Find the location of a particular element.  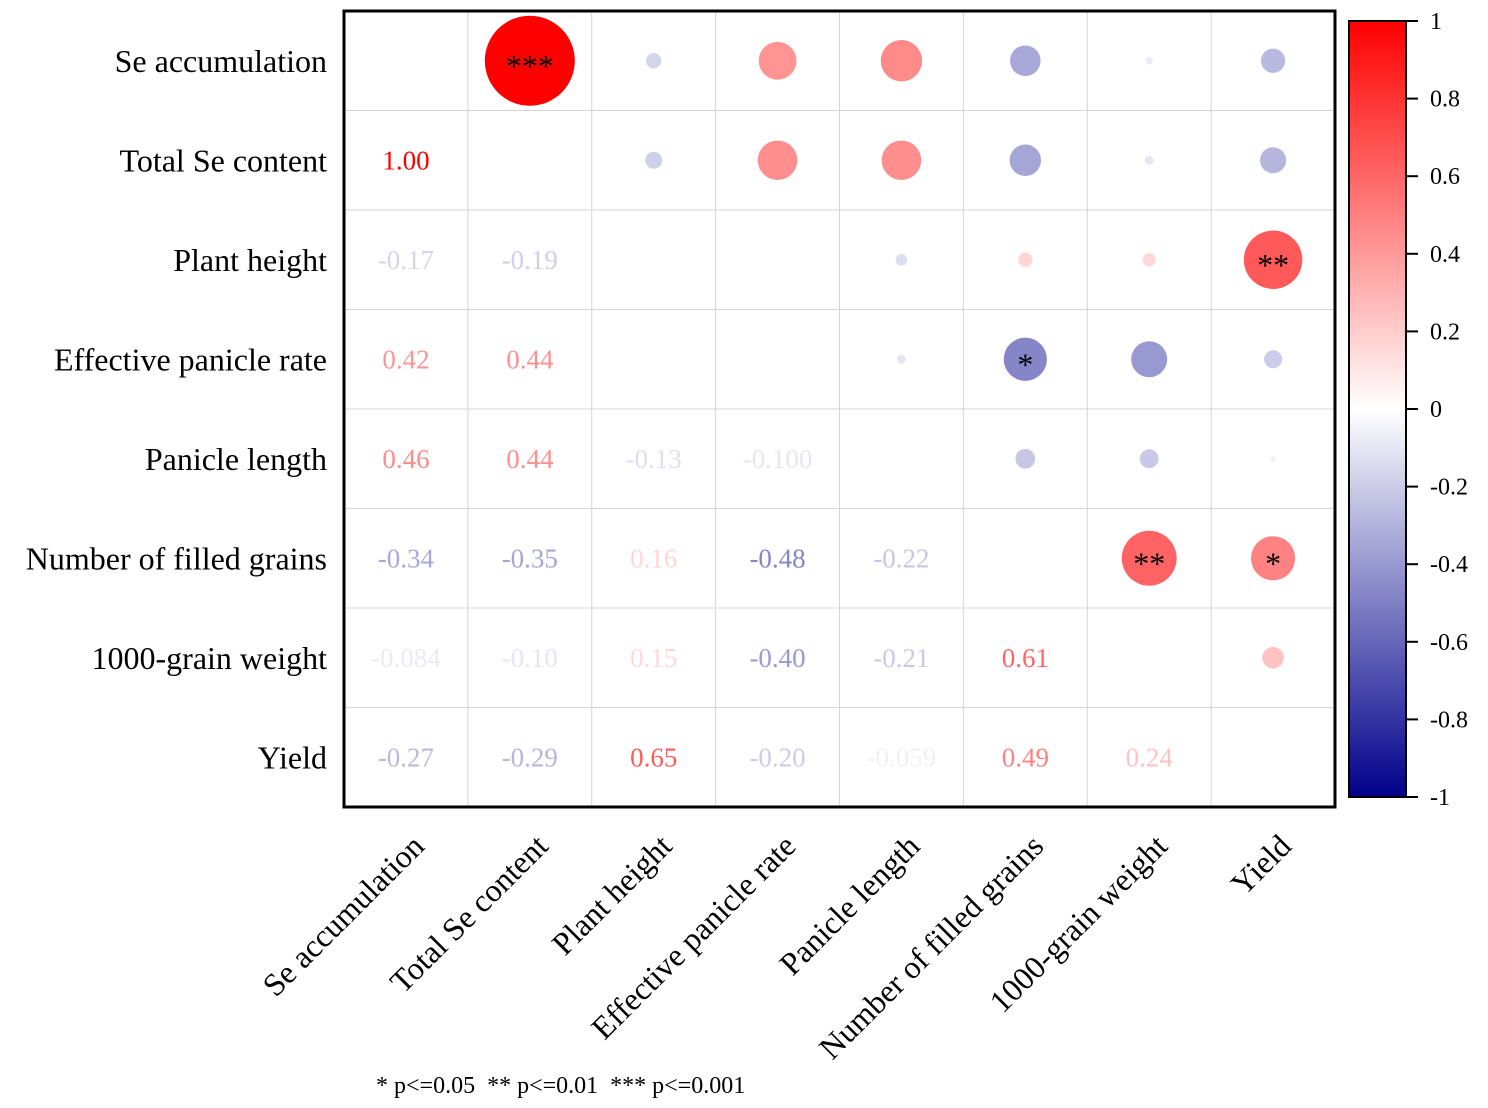

colorbar-tick-label: 0.8 is located at coordinates (1445, 100).